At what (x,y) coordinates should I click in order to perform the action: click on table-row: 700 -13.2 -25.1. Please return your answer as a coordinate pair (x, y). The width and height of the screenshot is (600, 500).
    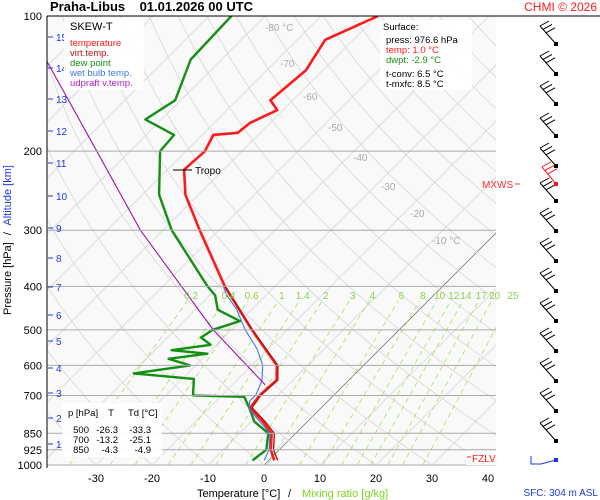
    Looking at the image, I should click on (112, 440).